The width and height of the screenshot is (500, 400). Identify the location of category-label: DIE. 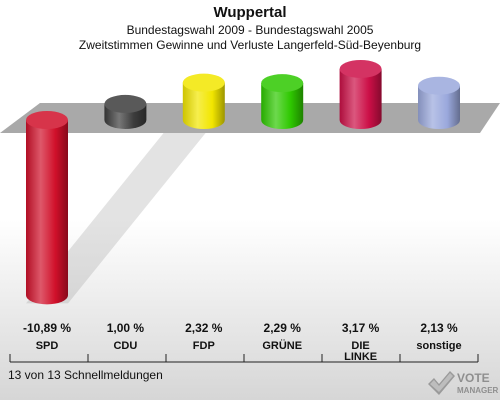
(360, 346).